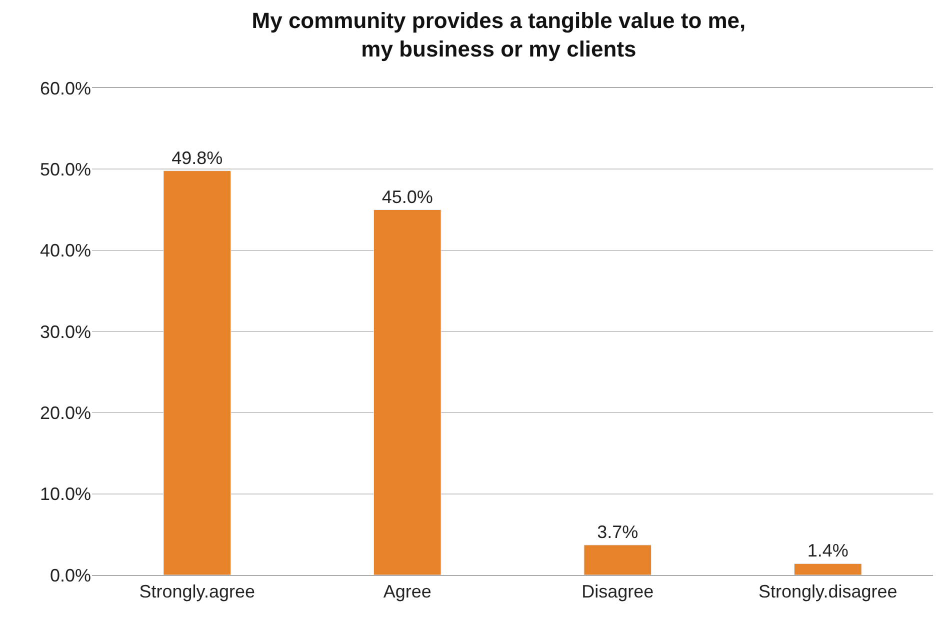 The height and width of the screenshot is (619, 941). I want to click on data-label: 49.8%, so click(197, 158).